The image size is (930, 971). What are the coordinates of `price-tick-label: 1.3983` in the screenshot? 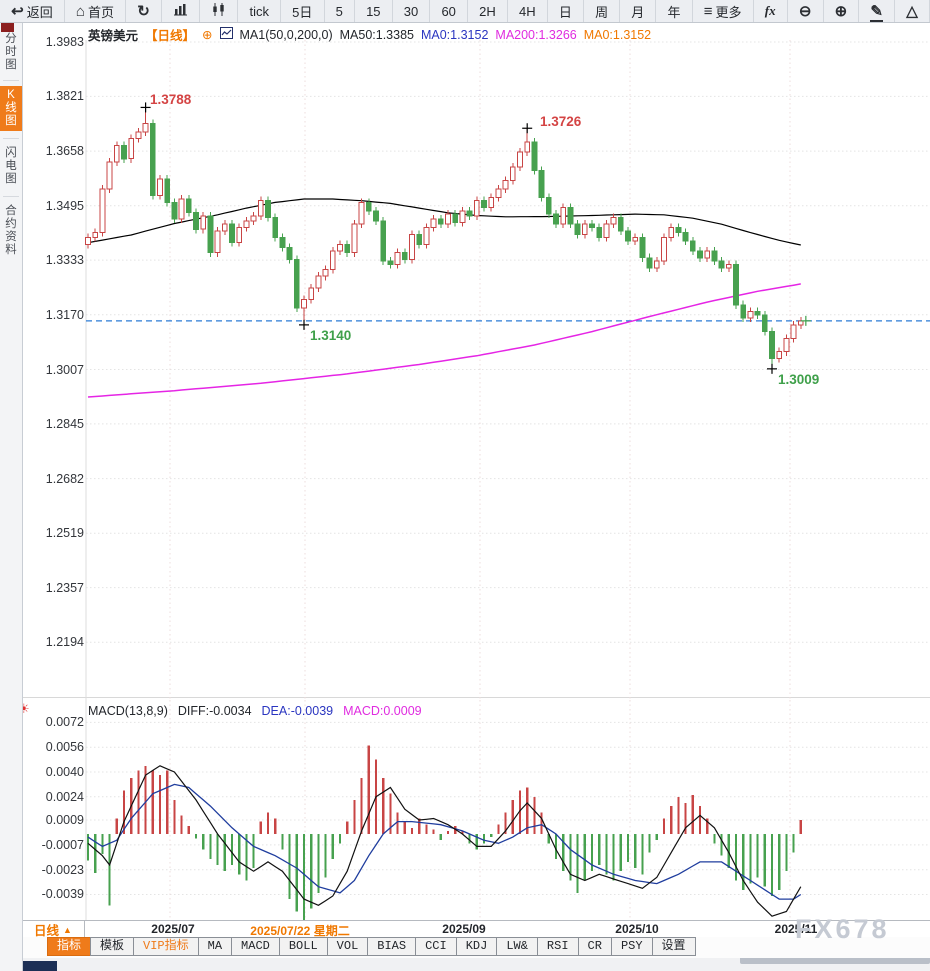 It's located at (64, 42).